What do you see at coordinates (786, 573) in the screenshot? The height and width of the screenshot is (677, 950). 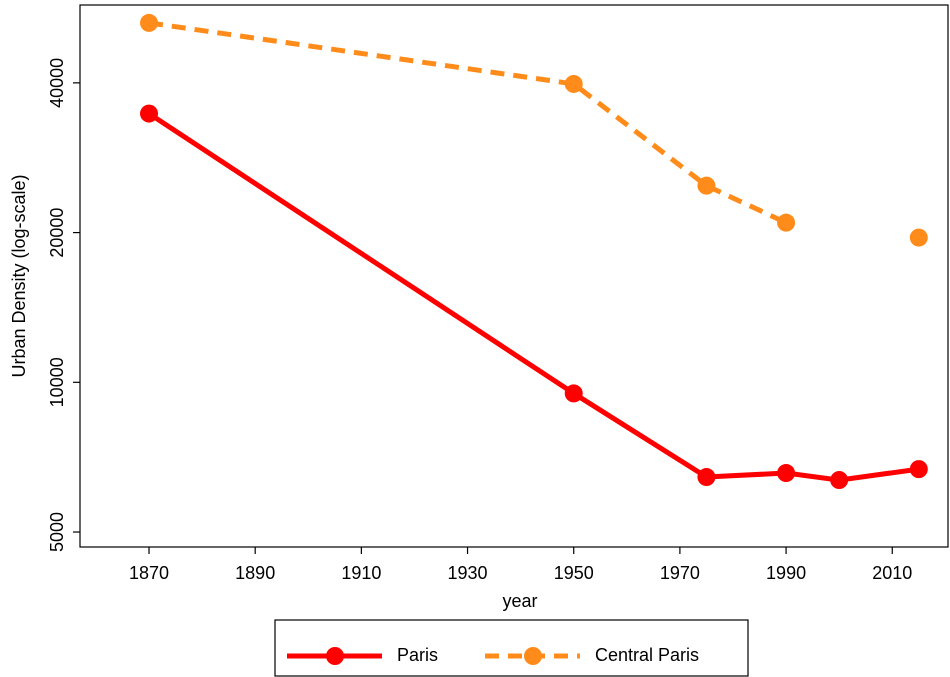 I see `x-tick-label: 1990` at bounding box center [786, 573].